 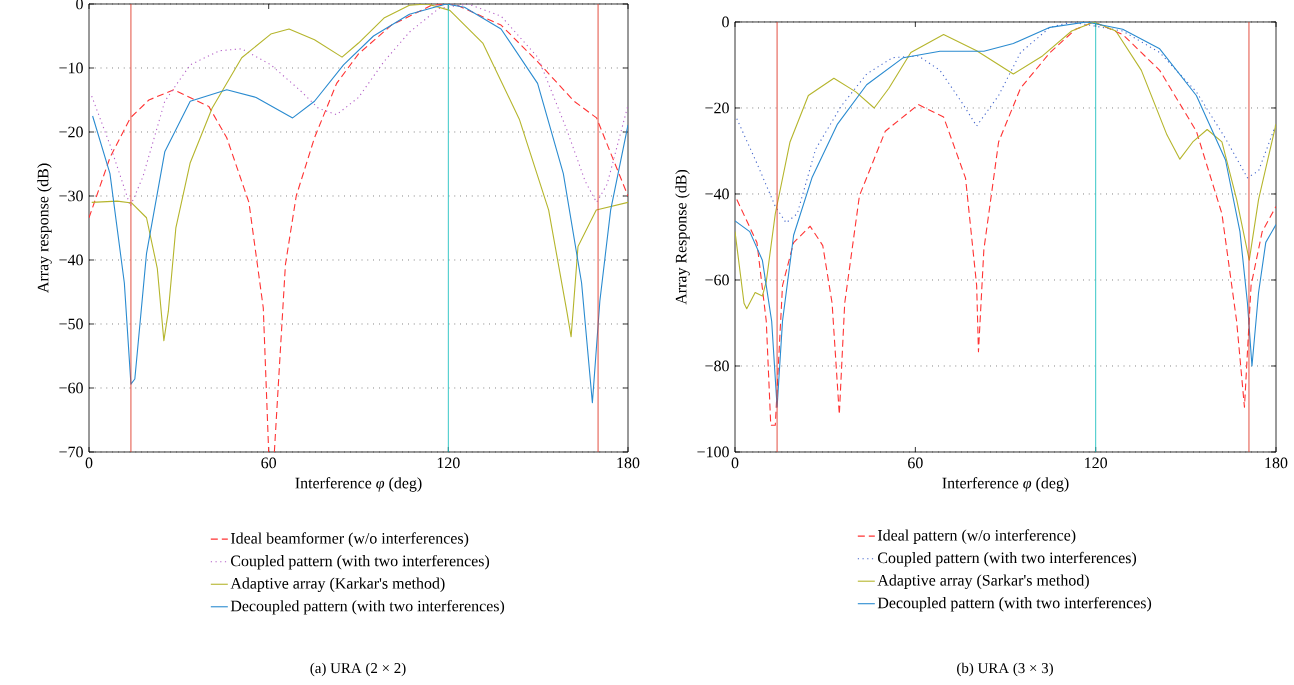 What do you see at coordinates (713, 452) in the screenshot?
I see `y-tick-label: −100` at bounding box center [713, 452].